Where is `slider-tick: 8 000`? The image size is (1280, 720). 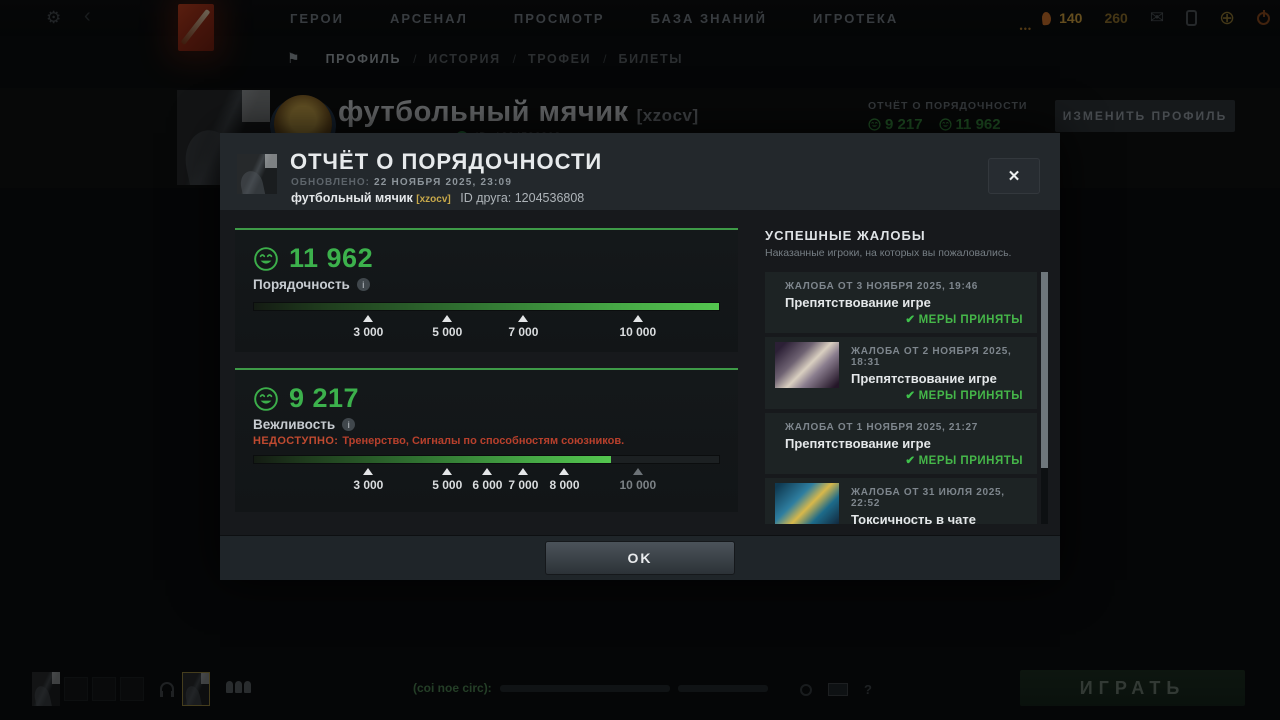 slider-tick: 8 000 is located at coordinates (564, 480).